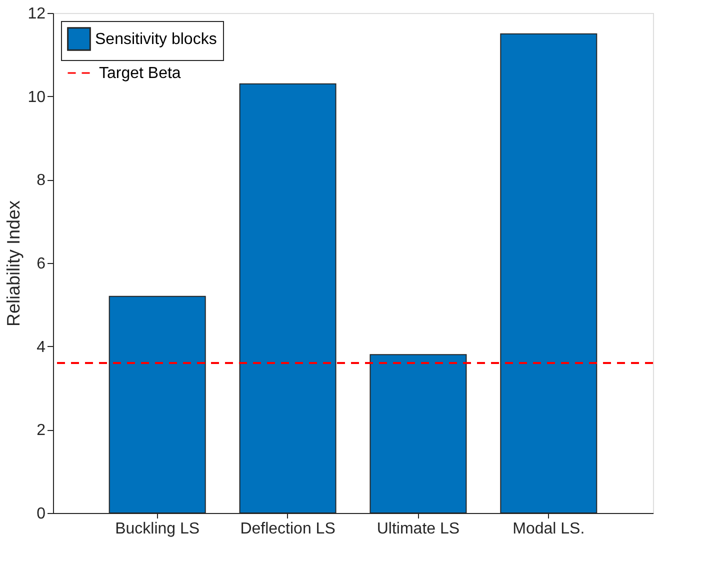  I want to click on y-tick-label: 6, so click(41, 264).